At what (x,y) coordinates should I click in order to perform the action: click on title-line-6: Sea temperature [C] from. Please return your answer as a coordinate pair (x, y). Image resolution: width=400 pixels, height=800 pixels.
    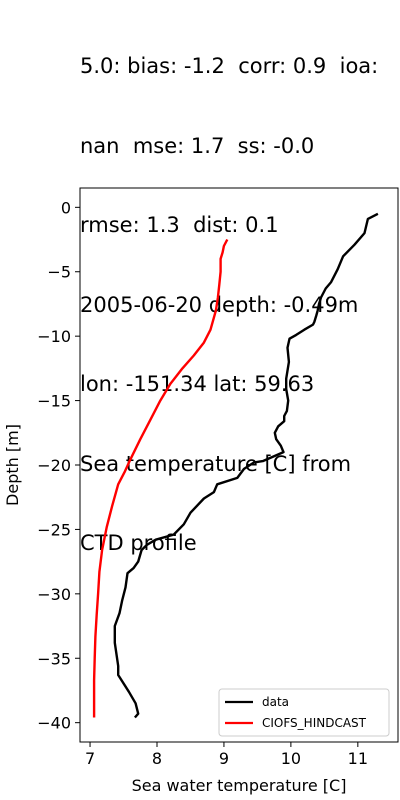
    Looking at the image, I should click on (216, 463).